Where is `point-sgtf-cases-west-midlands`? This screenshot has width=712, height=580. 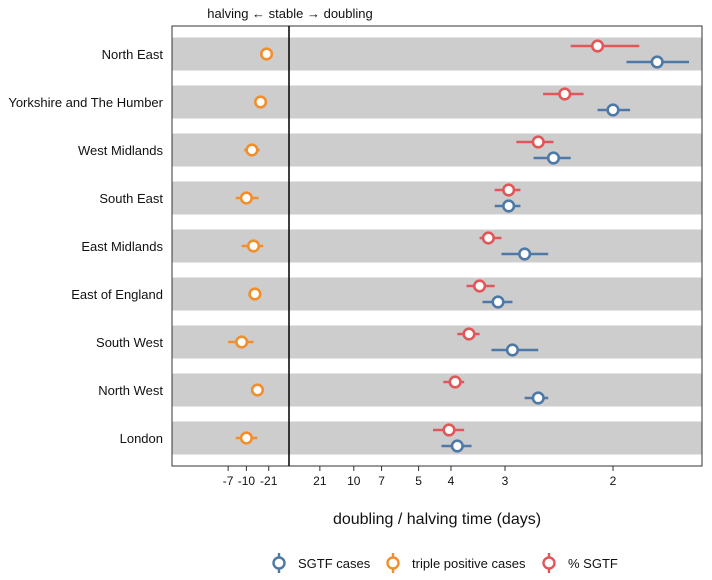 point-sgtf-cases-west-midlands is located at coordinates (552, 158).